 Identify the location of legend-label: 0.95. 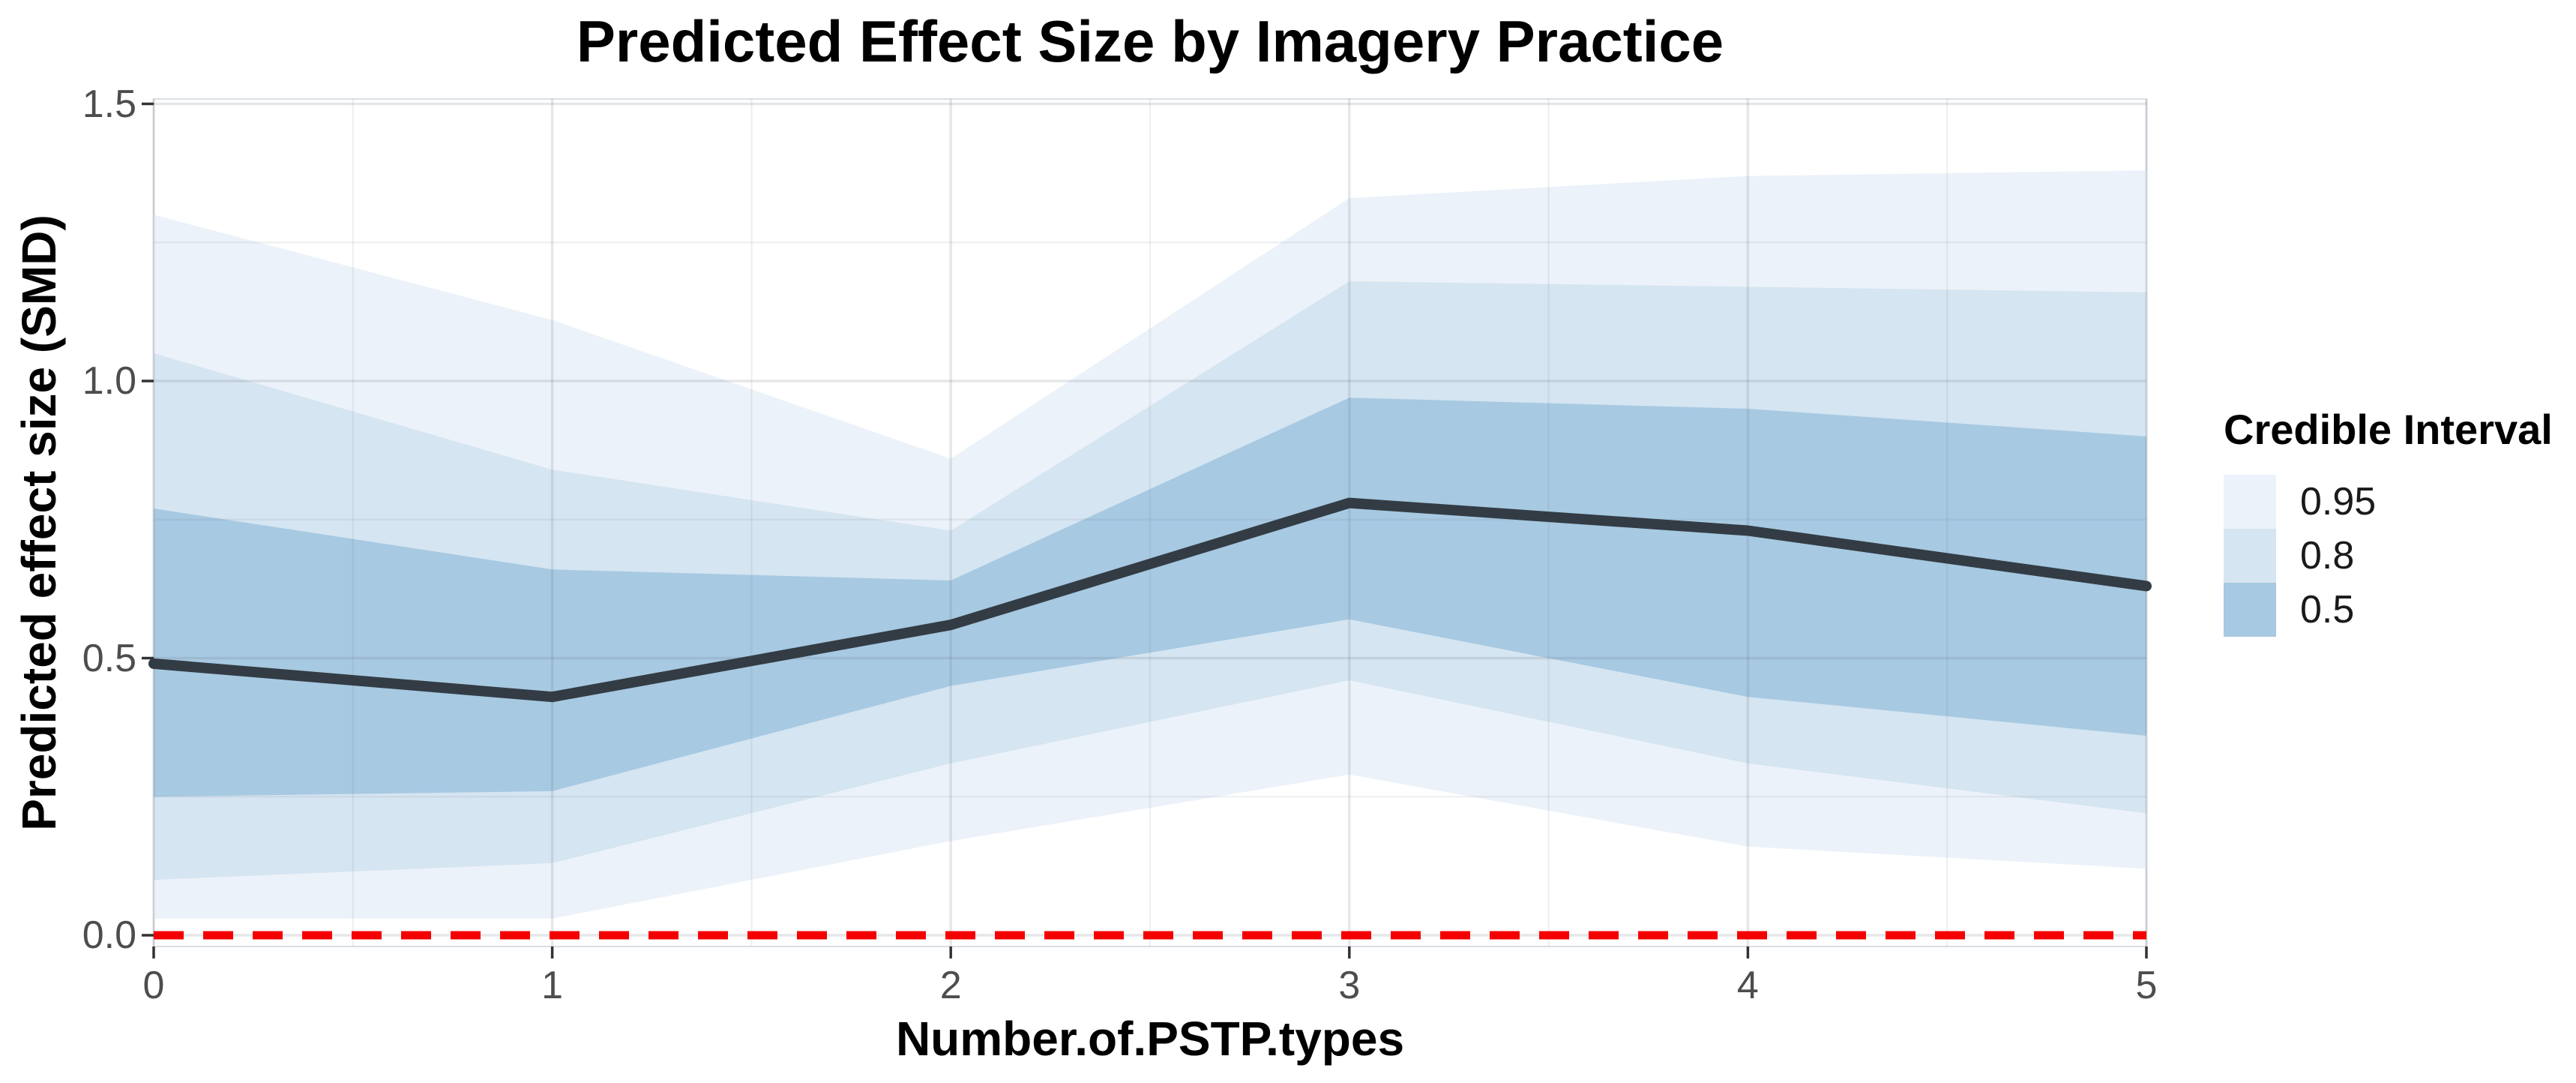
(2338, 502).